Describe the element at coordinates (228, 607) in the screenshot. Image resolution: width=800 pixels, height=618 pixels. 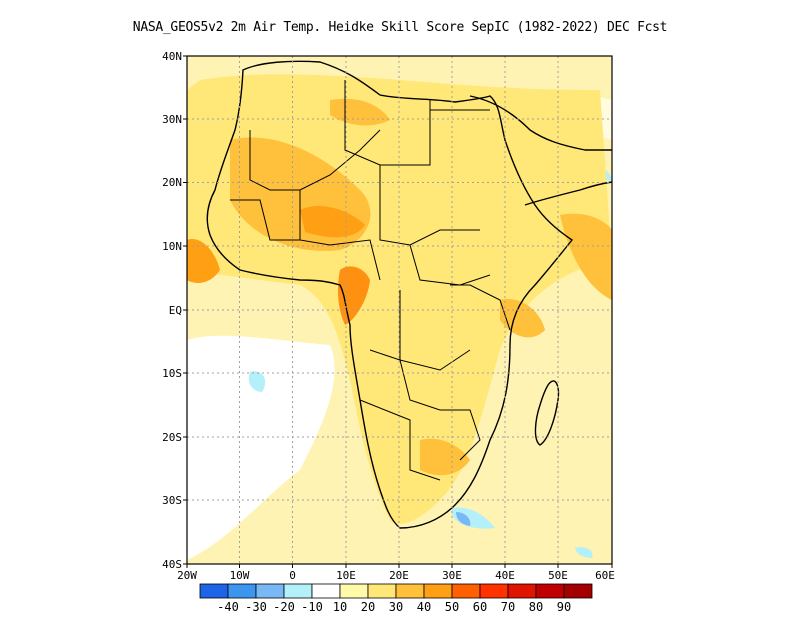
I see `colorbar-label: -40` at that location.